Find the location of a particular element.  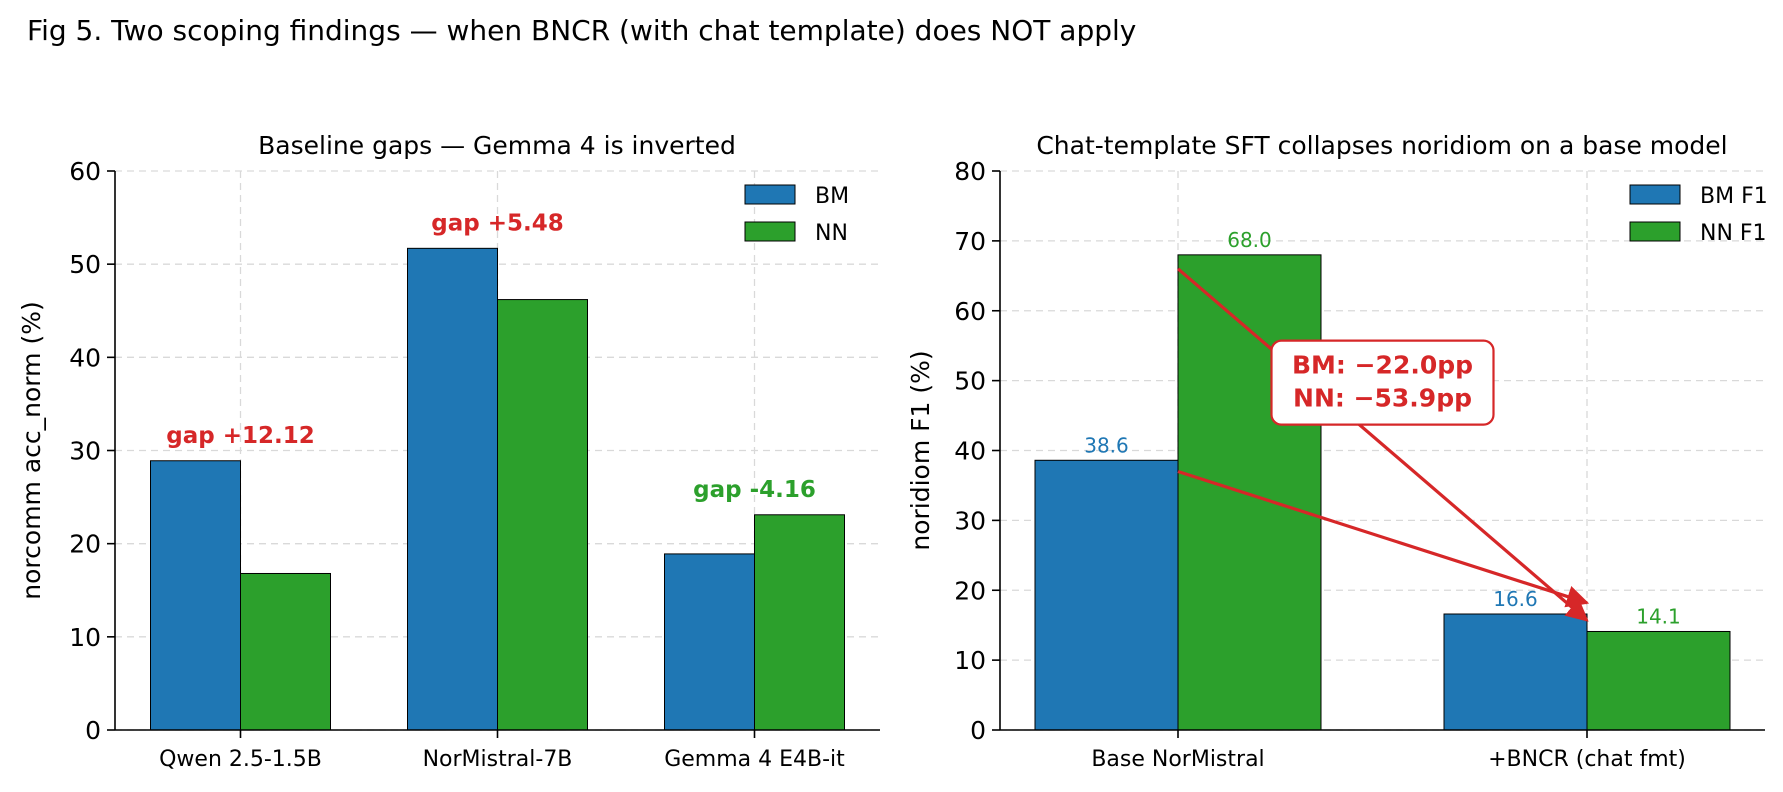

legend-label: NN F1 is located at coordinates (1733, 233).